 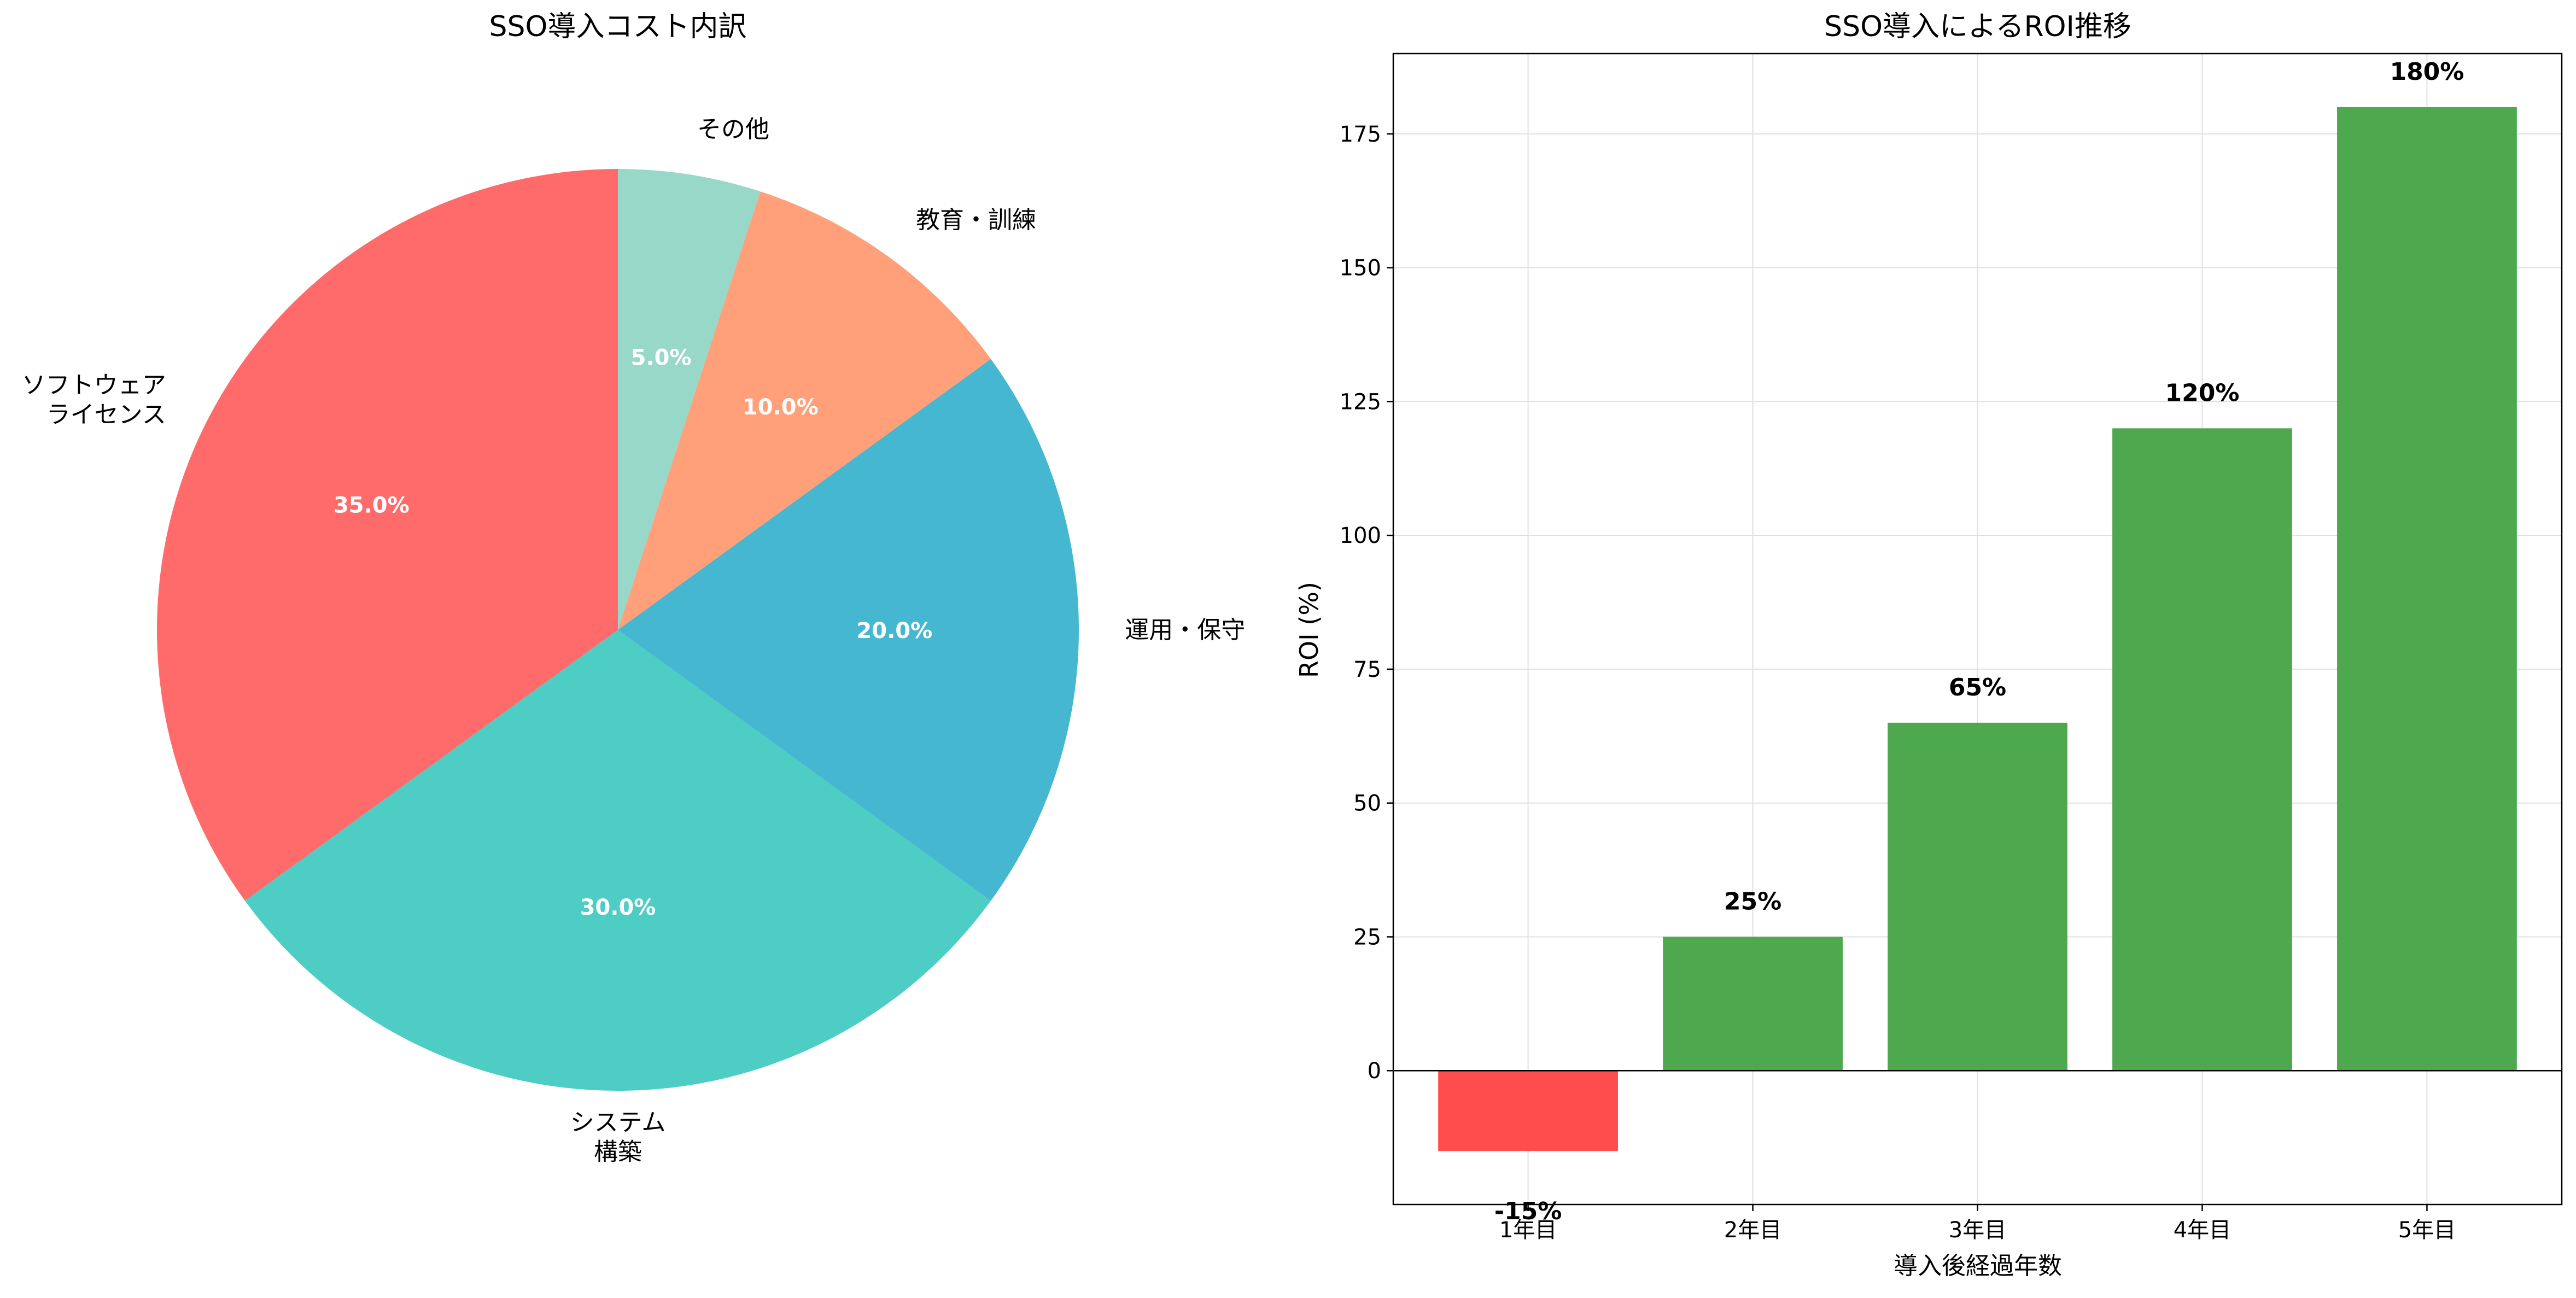 I want to click on bar-value-label-1: 25%, so click(x=1752, y=901).